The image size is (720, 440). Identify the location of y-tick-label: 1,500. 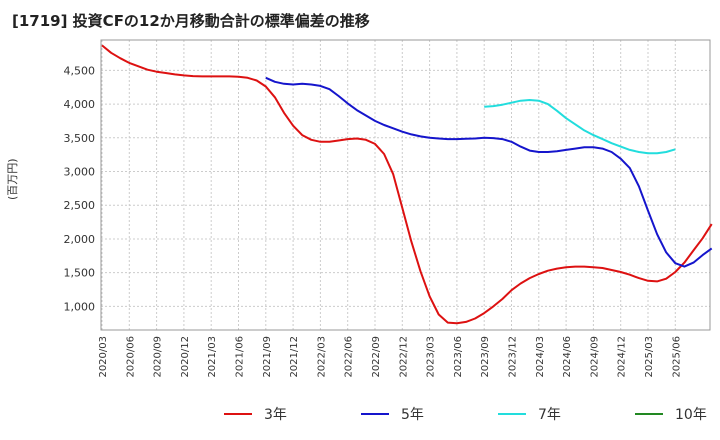
(80, 273).